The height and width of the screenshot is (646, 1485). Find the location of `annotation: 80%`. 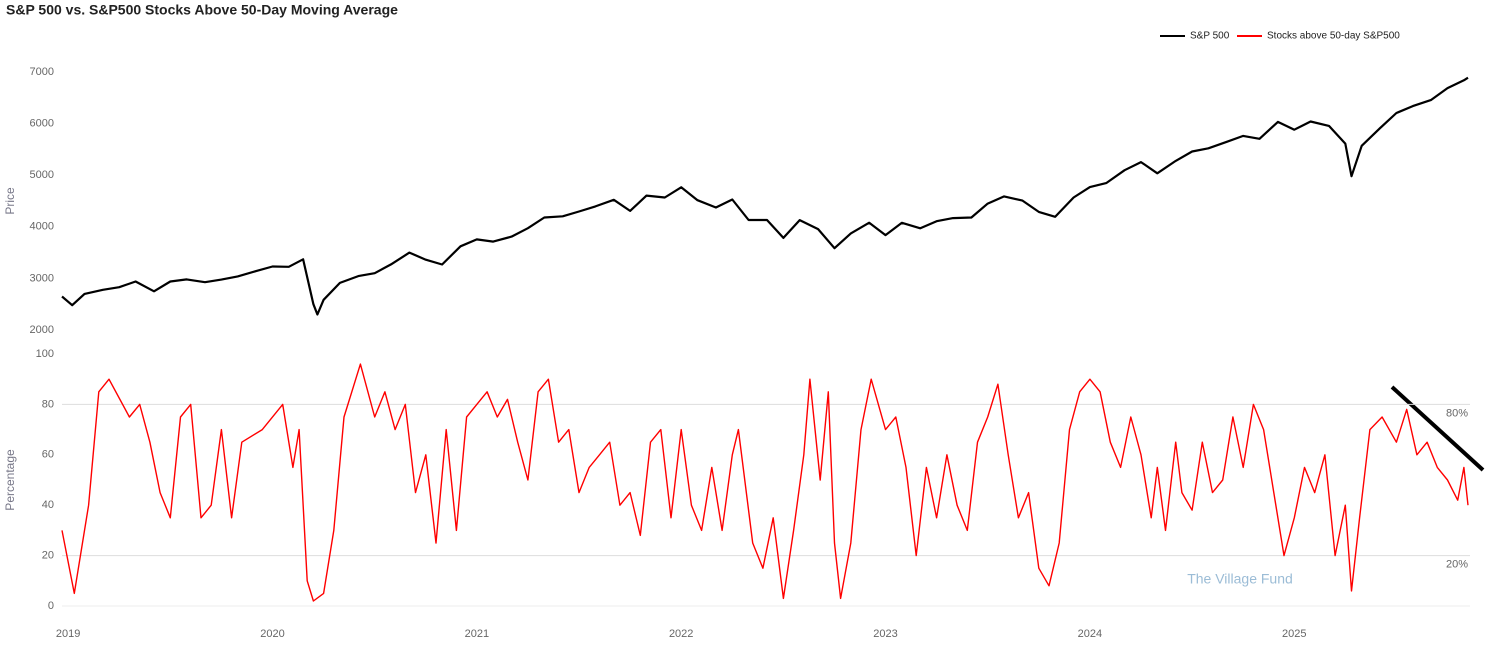

annotation: 80% is located at coordinates (1457, 413).